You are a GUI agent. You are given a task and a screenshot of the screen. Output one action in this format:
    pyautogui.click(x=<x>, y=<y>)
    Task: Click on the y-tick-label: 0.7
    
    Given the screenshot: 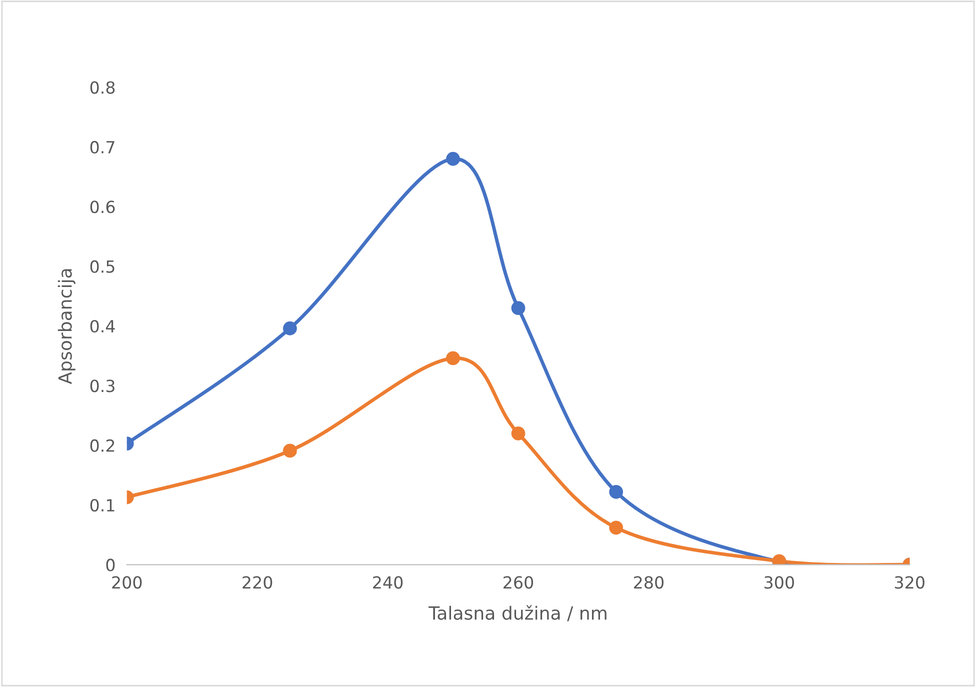 What is the action you would take?
    pyautogui.click(x=102, y=147)
    